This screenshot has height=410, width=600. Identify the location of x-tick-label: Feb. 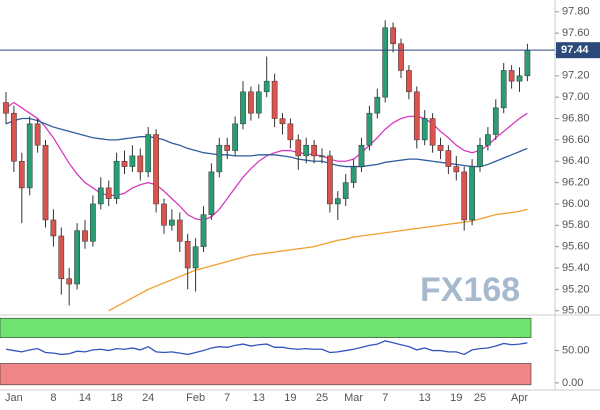
(195, 398).